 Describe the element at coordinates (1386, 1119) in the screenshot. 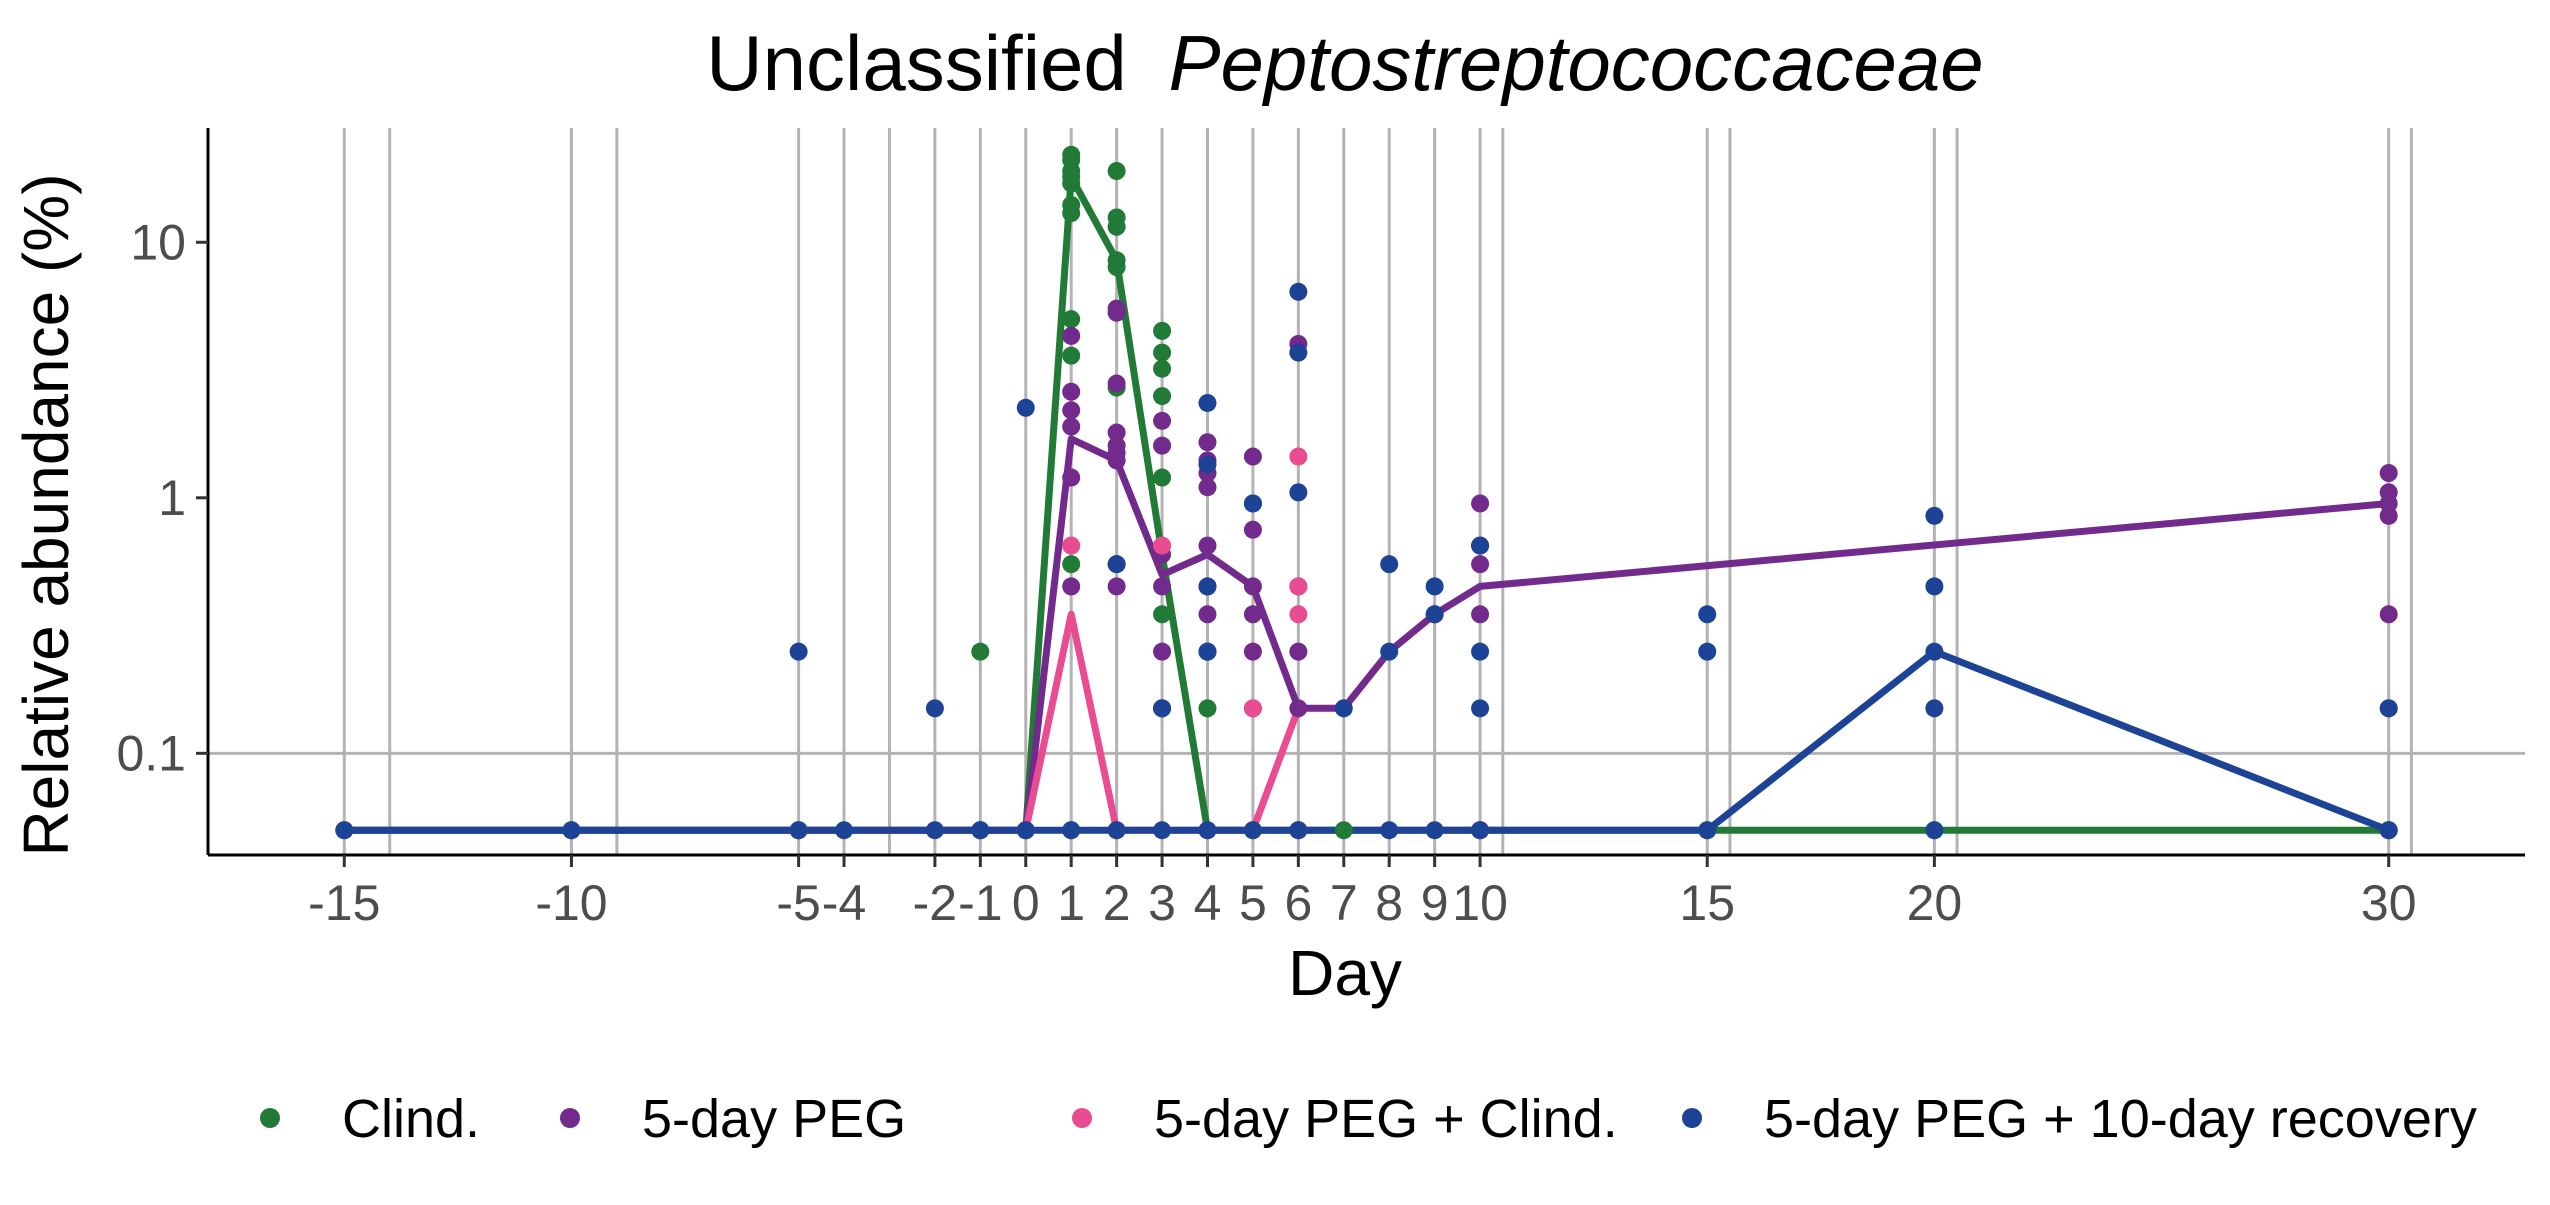

I see `legend-label: 5-day PEG + Clind.` at that location.